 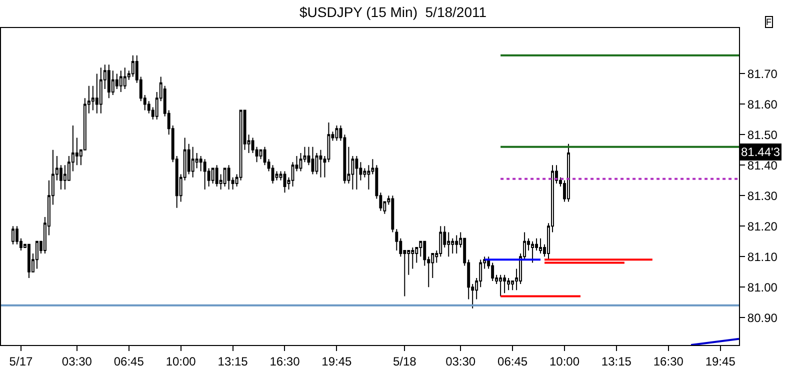 What do you see at coordinates (762, 104) in the screenshot?
I see `y-tick-label: 81.60` at bounding box center [762, 104].